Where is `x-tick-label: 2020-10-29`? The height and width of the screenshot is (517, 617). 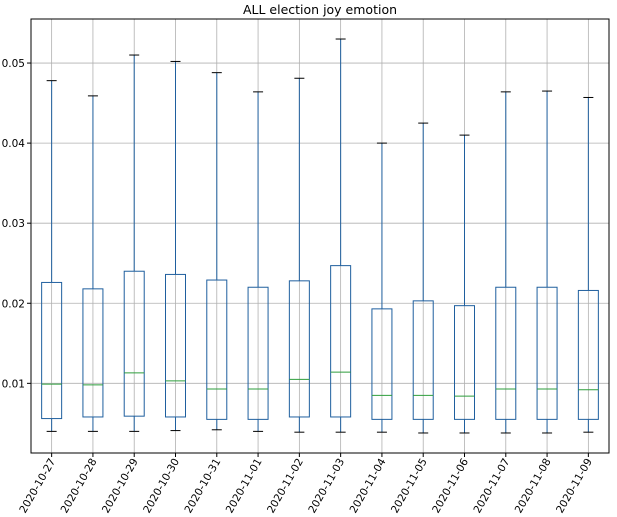
x-tick-label: 2020-10-29 is located at coordinates (120, 486).